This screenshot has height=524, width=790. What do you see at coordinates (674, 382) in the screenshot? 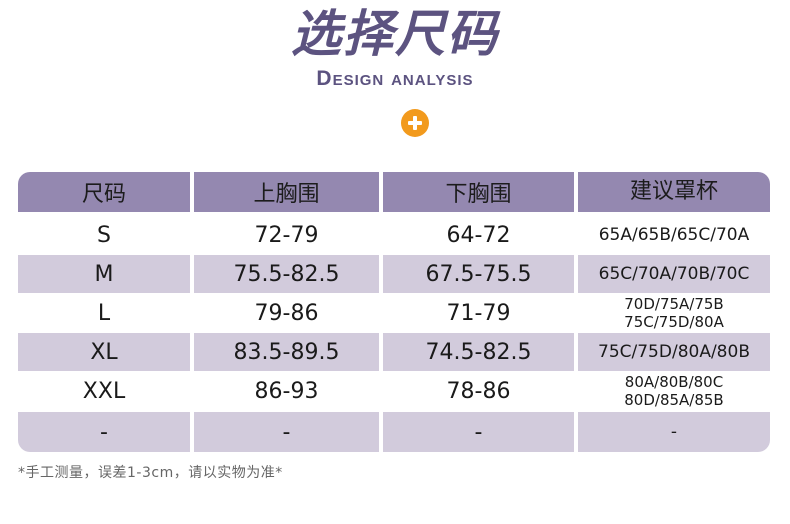
I see `cup-line-1: 80A/80B/80C` at bounding box center [674, 382].